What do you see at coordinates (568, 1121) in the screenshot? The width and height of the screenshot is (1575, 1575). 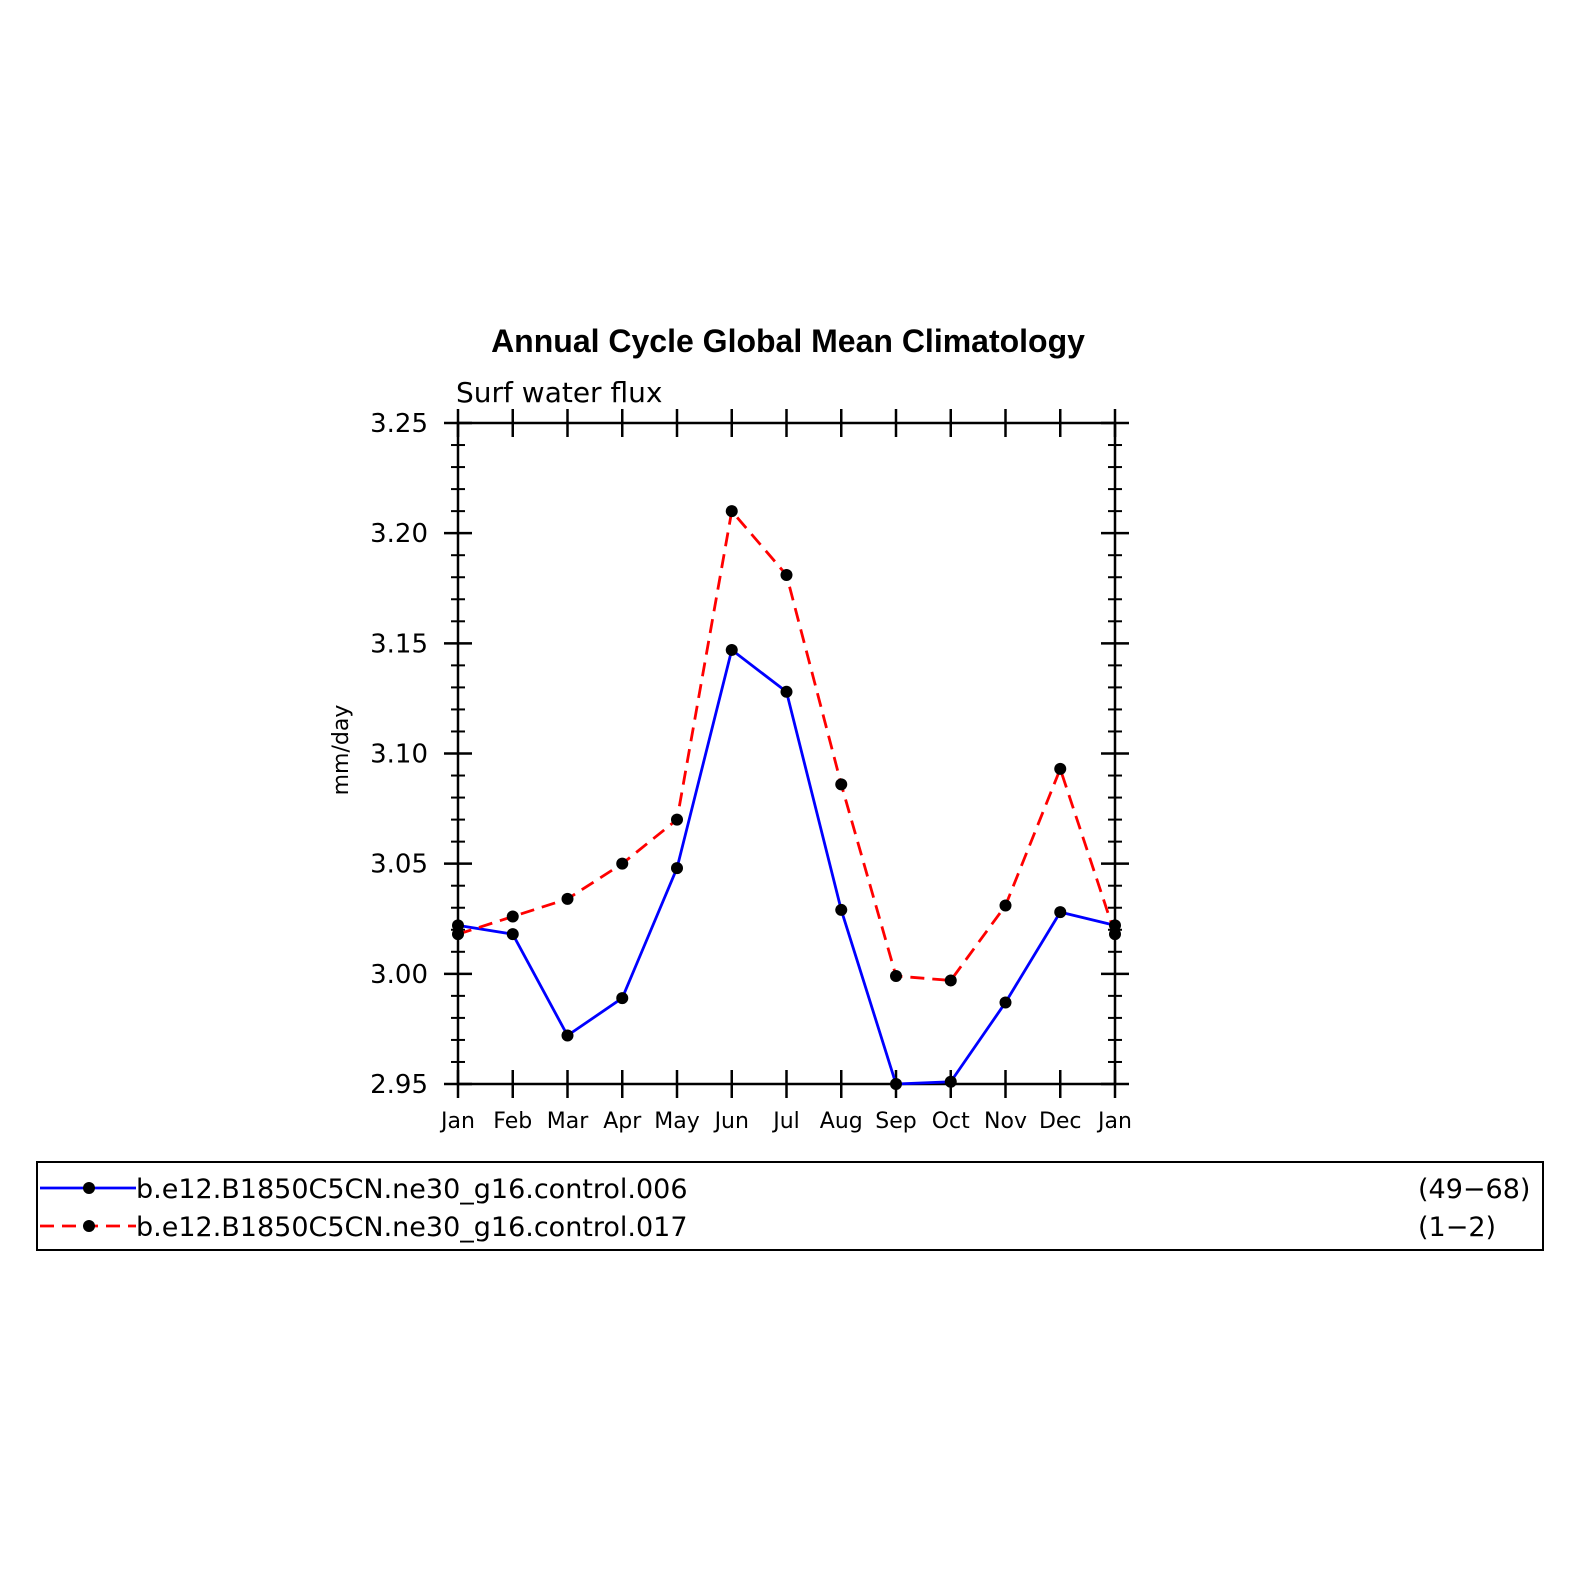 I see `x-tick-label: Mar` at bounding box center [568, 1121].